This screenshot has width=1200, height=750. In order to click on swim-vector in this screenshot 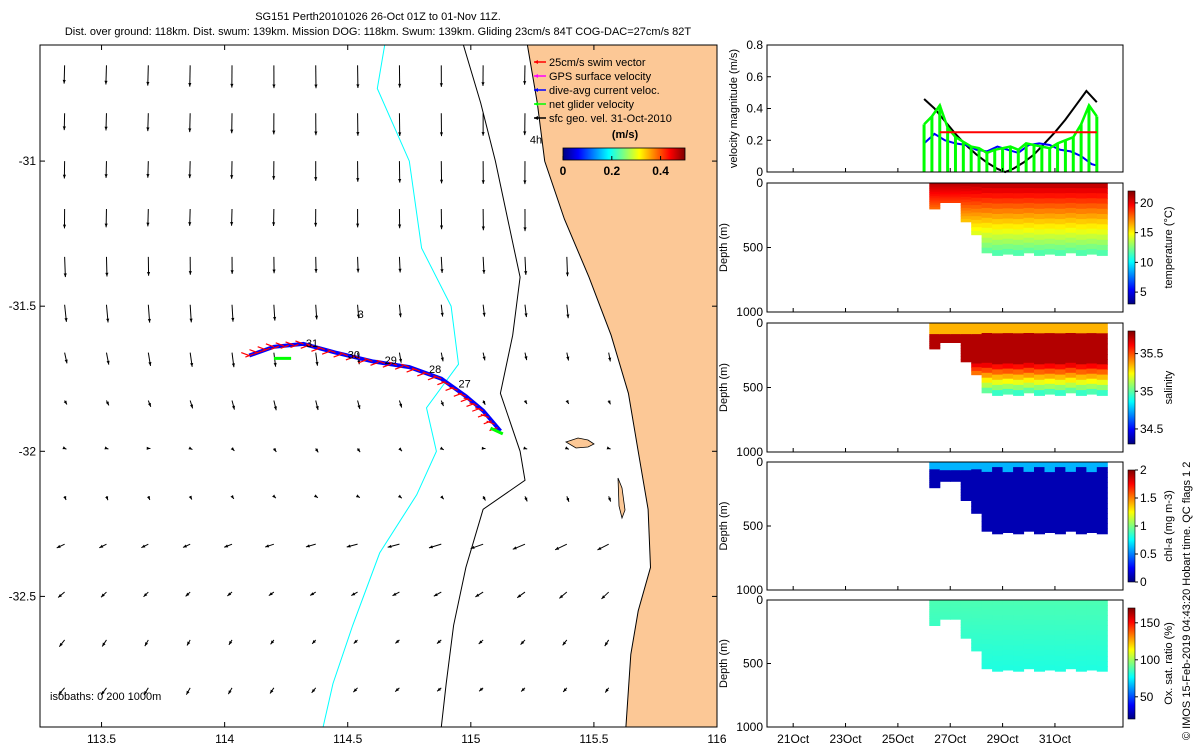, I will do `click(462, 394)`.